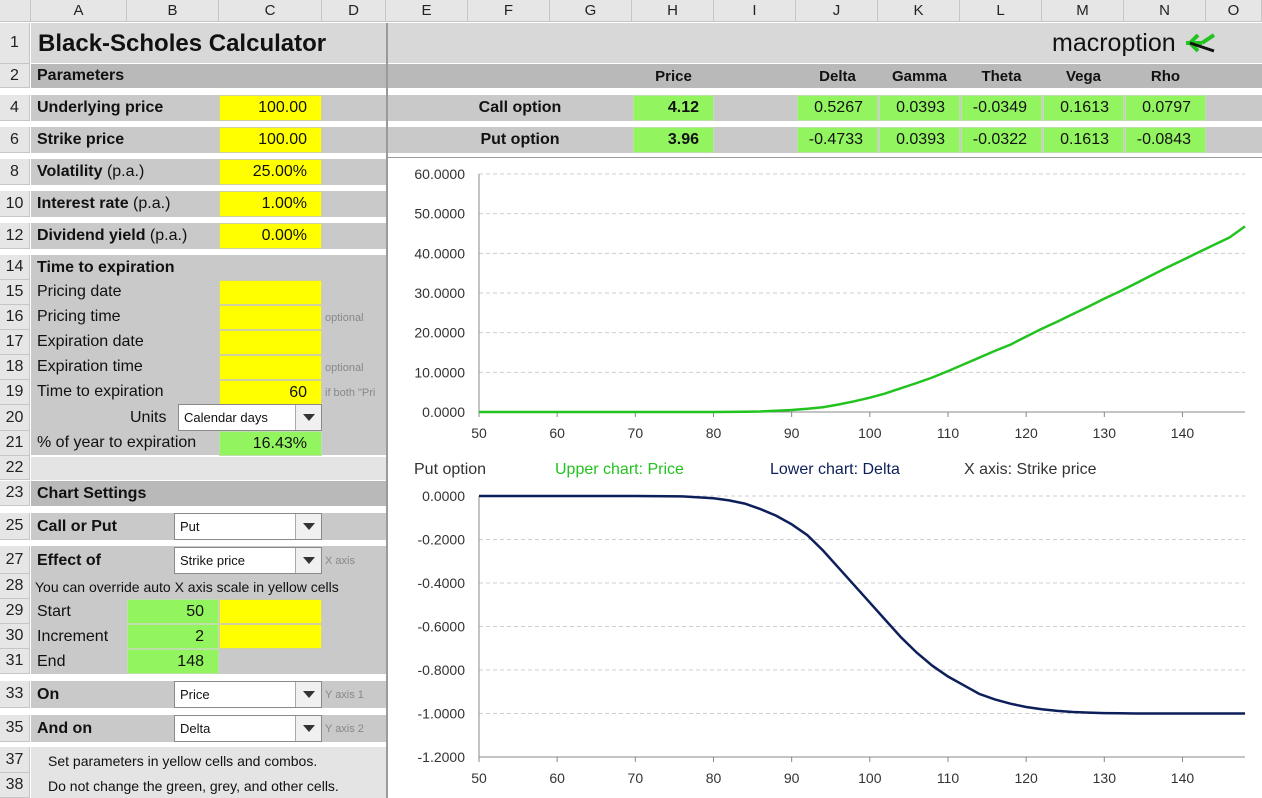 The image size is (1262, 798). What do you see at coordinates (344, 728) in the screenshot?
I see `and-on-note: Y axis 2` at bounding box center [344, 728].